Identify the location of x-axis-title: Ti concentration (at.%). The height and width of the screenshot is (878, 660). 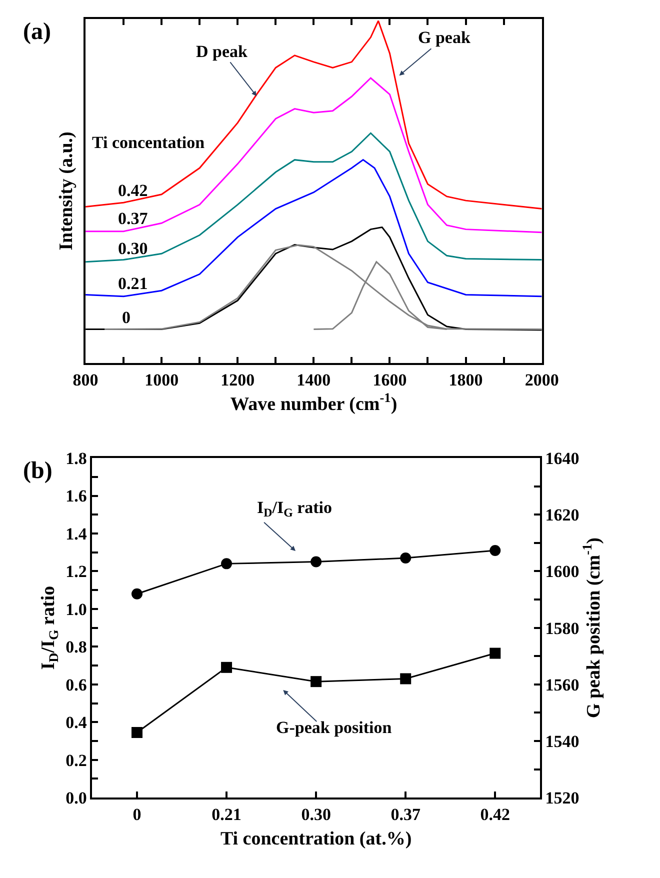
(316, 839).